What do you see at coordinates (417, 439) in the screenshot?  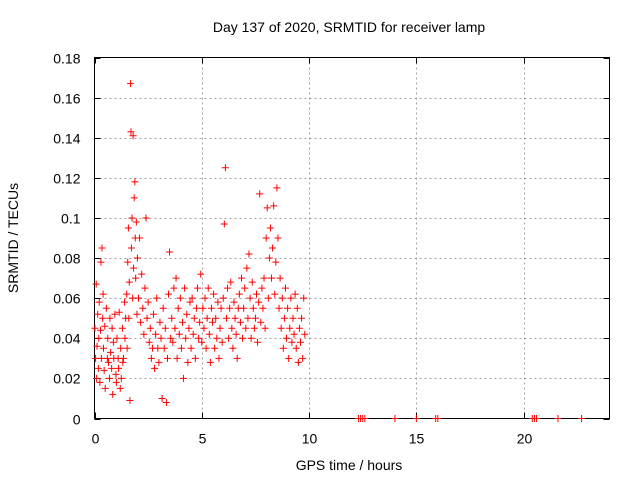 I see `x-tick-label: 15` at bounding box center [417, 439].